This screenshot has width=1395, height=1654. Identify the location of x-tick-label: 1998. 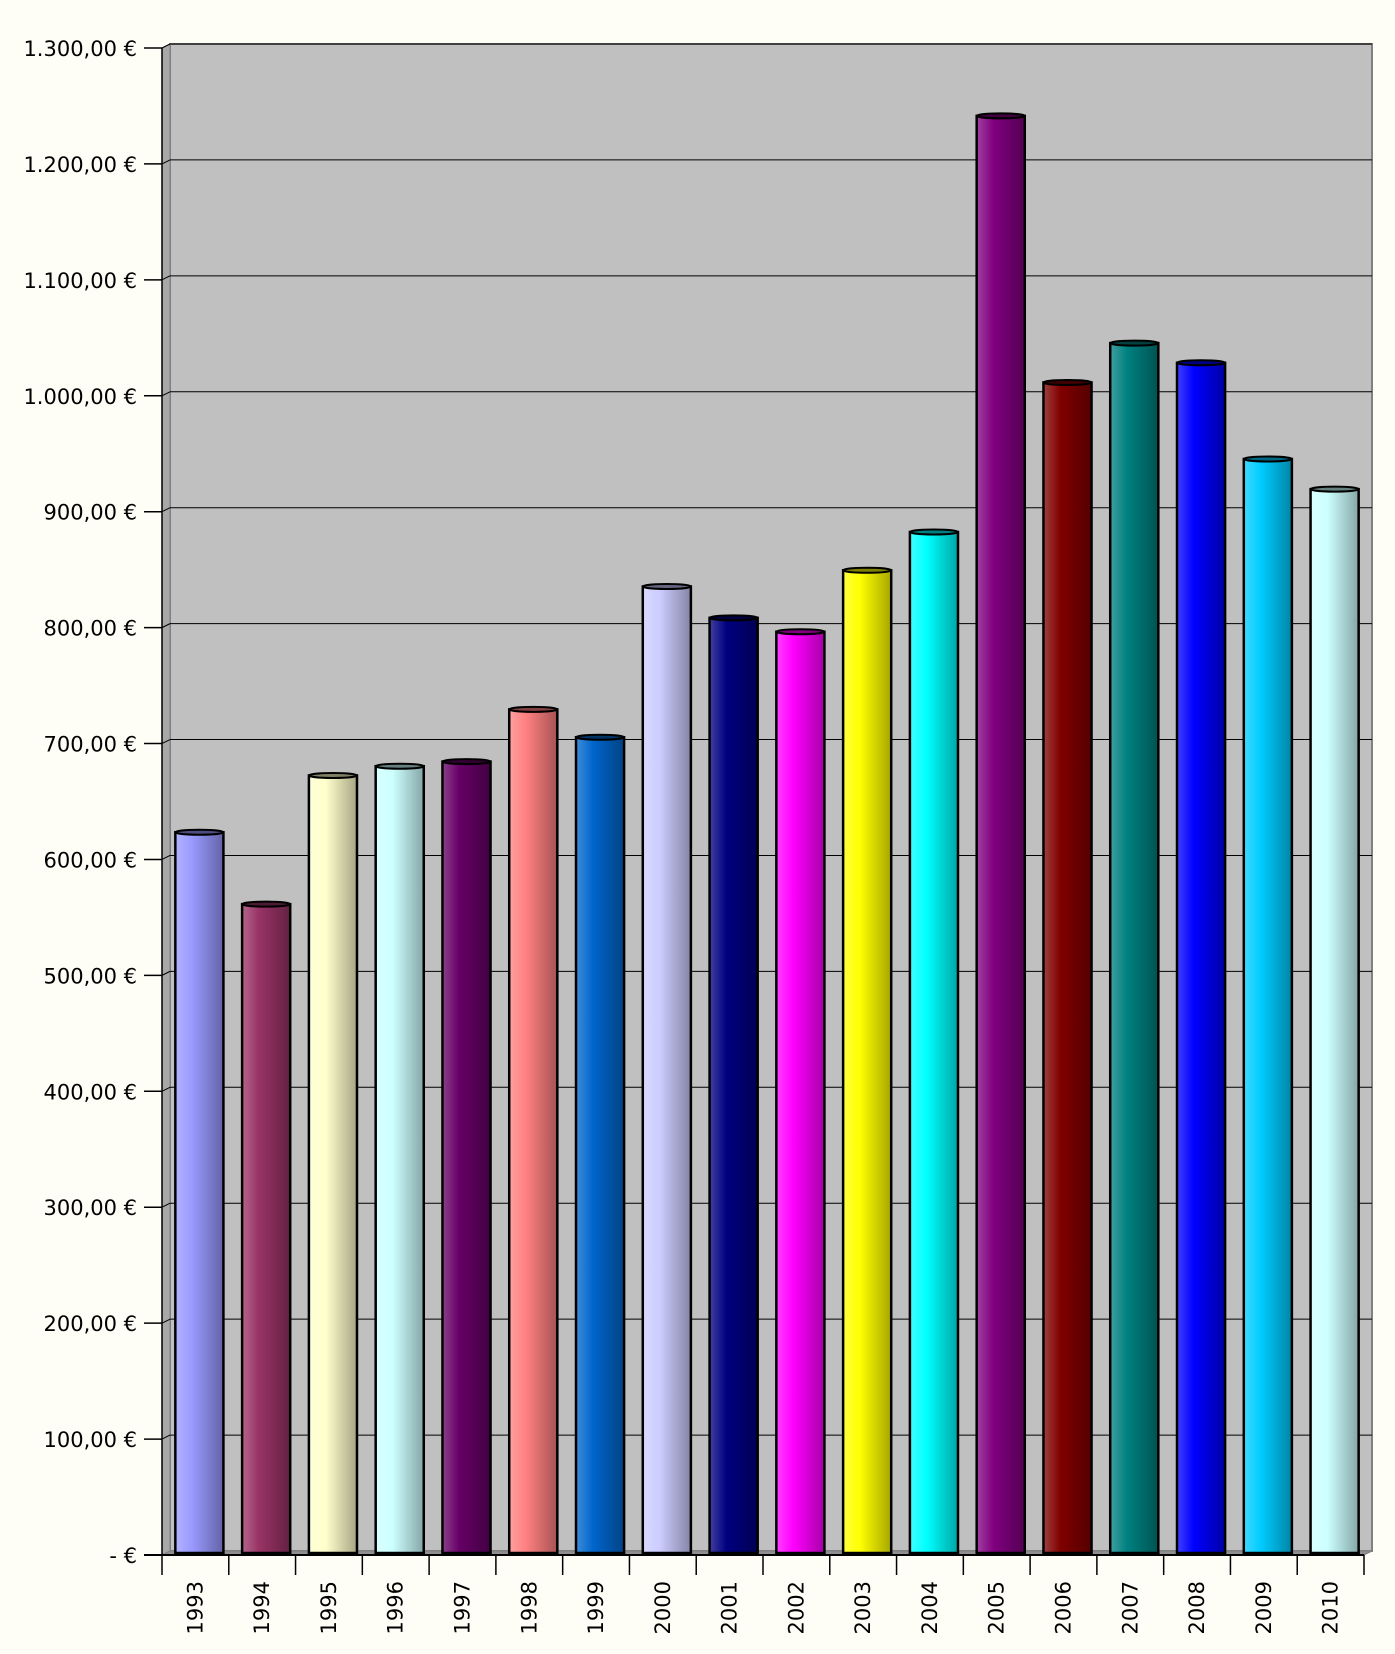
(529, 1607).